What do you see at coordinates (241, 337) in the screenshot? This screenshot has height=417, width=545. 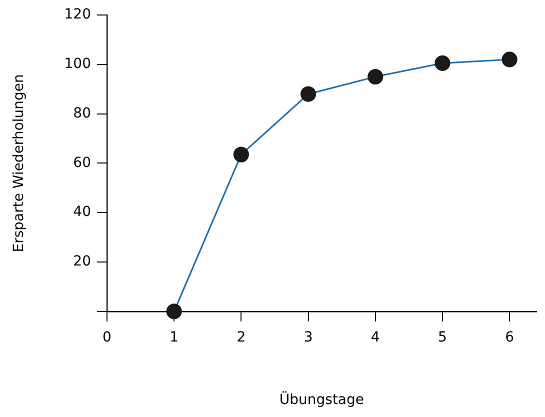 I see `x-tick-label: 2` at bounding box center [241, 337].